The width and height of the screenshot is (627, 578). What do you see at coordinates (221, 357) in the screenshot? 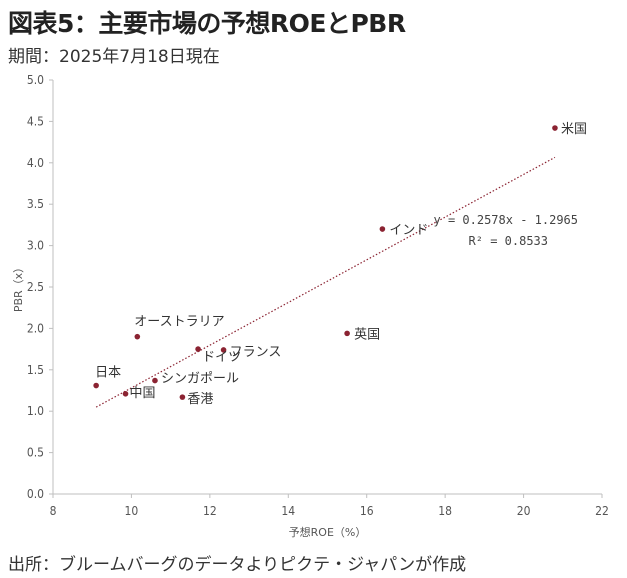
I see `point-label: ドイツ` at bounding box center [221, 357].